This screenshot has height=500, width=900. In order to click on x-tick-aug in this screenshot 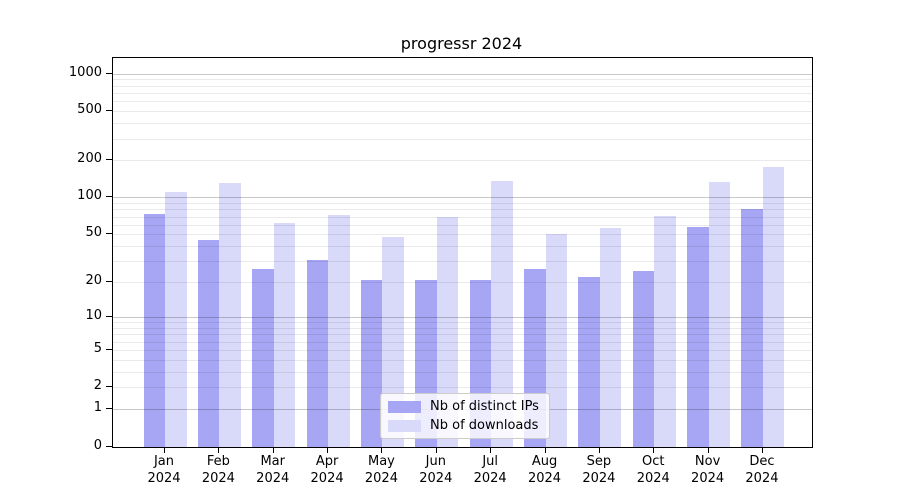, I will do `click(545, 450)`.